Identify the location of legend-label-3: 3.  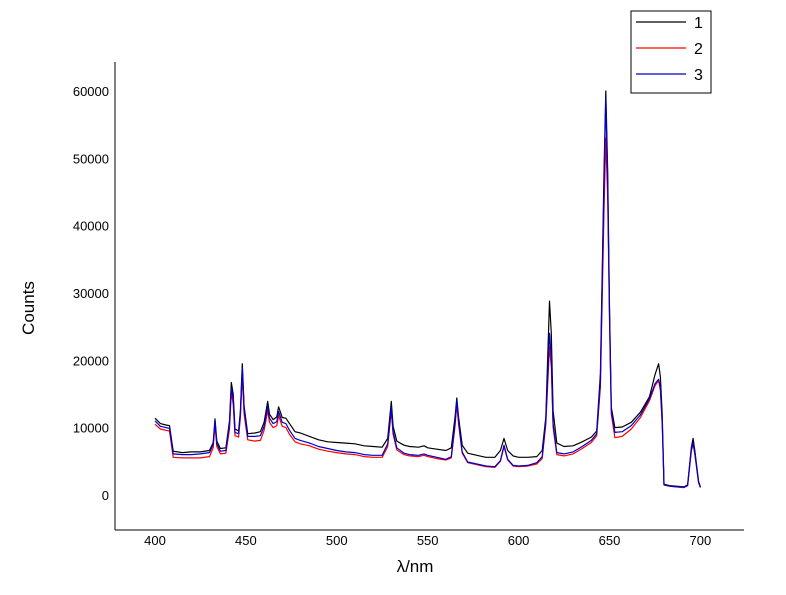
(698, 75).